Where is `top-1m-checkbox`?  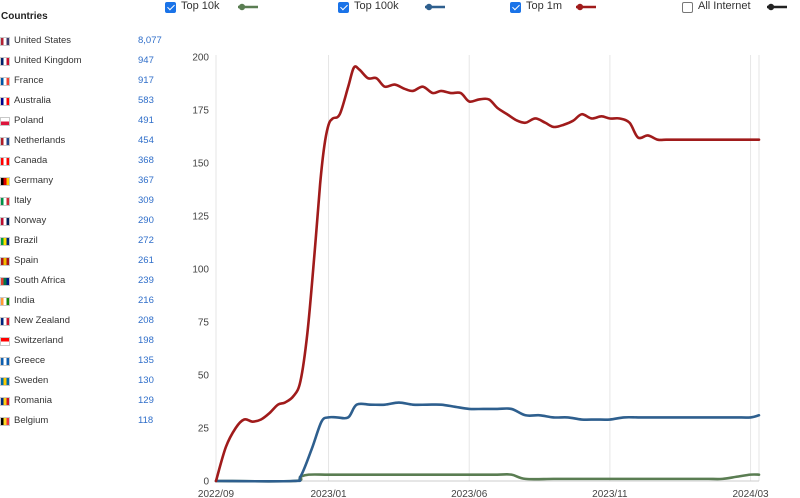
top-1m-checkbox is located at coordinates (515, 7).